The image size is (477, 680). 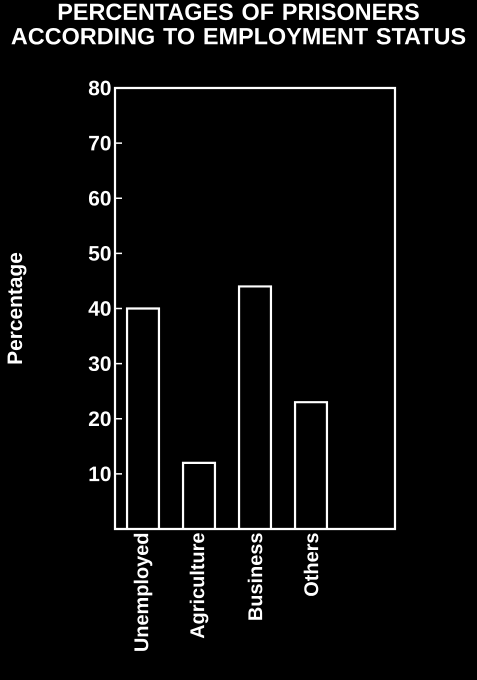 I want to click on x-tick-label: Business, so click(x=255, y=576).